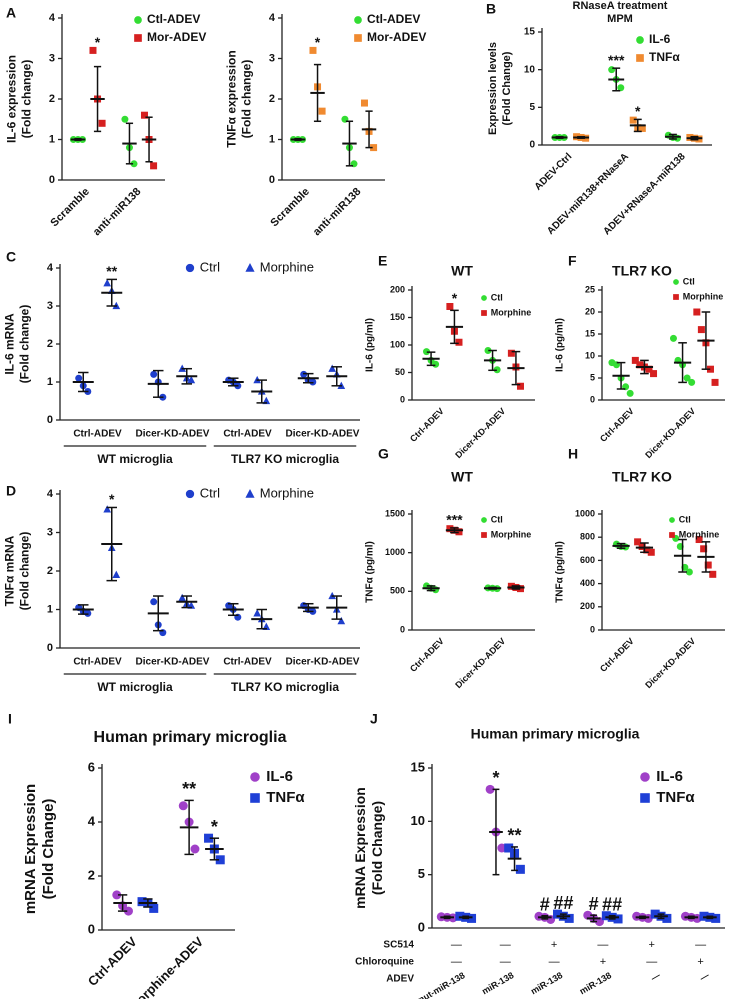  Describe the element at coordinates (396, 37) in the screenshot. I see `legend-label: Mor-ADEV` at that location.